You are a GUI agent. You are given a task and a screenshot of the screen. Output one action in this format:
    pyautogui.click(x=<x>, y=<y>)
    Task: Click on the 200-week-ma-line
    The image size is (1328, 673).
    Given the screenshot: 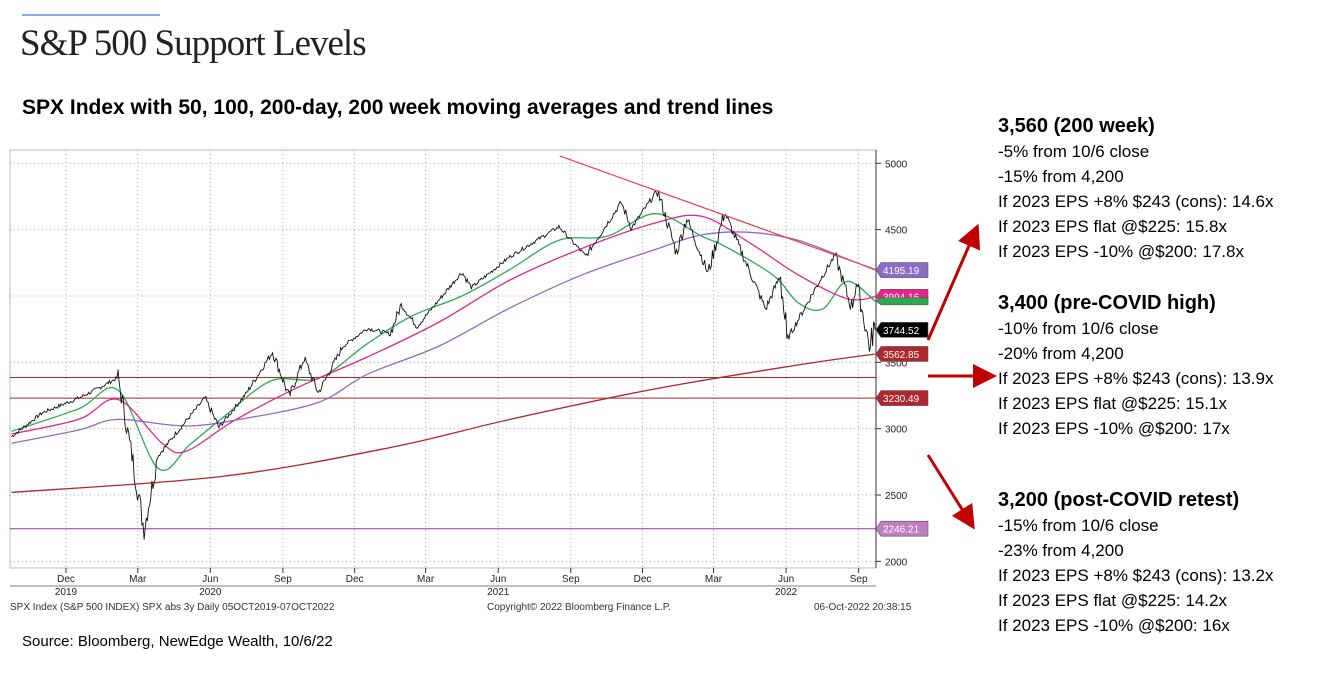 What is the action you would take?
    pyautogui.click(x=443, y=423)
    